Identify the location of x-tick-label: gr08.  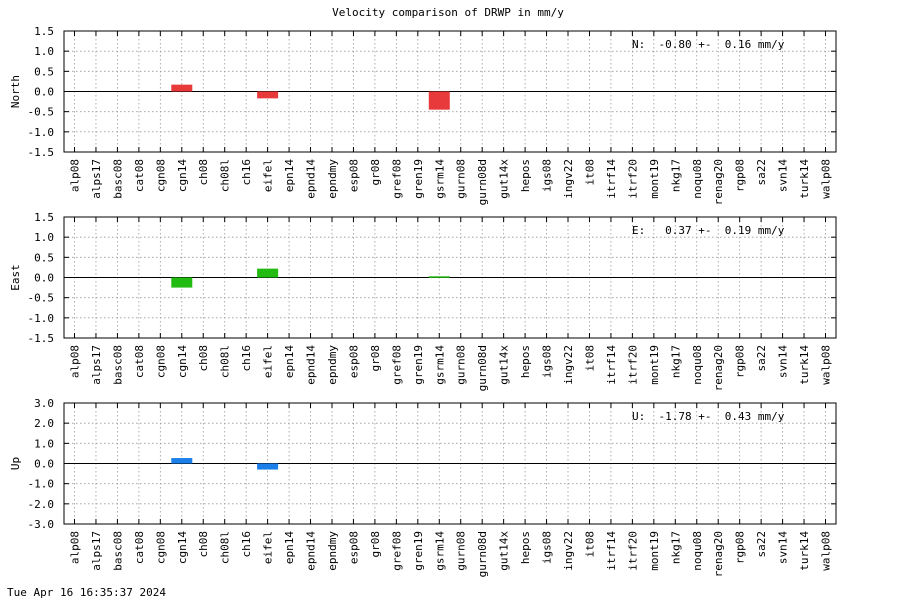
(375, 172).